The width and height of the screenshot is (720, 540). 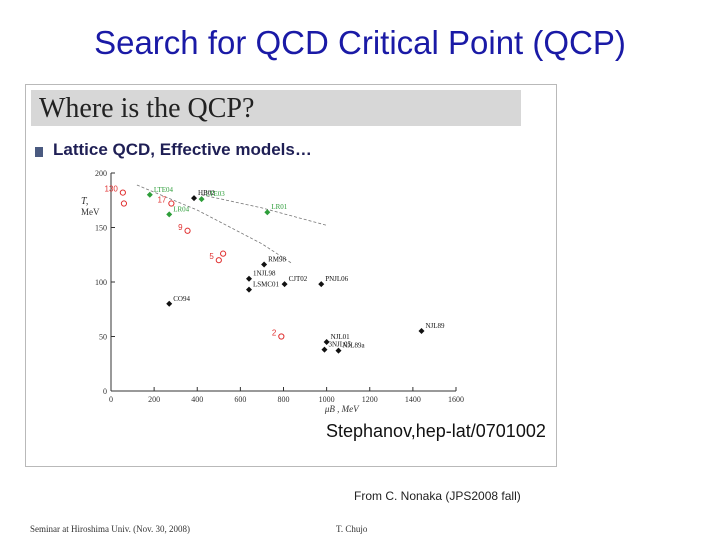 What do you see at coordinates (437, 496) in the screenshot?
I see `source-caption: From C. Nonaka (JPS2008 fall)` at bounding box center [437, 496].